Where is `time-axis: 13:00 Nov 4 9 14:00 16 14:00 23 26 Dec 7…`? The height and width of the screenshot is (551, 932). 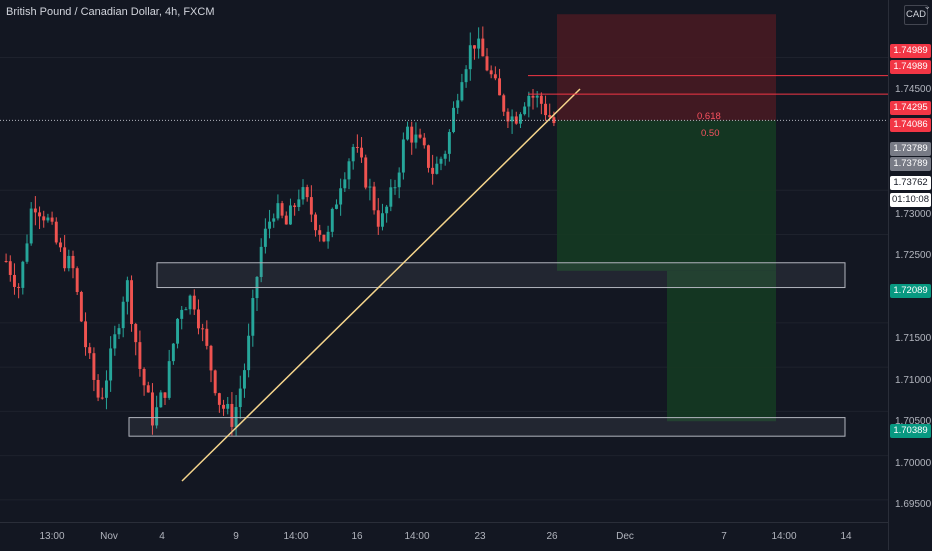 time-axis: 13:00 Nov 4 9 14:00 16 14:00 23 26 Dec 7… is located at coordinates (444, 536).